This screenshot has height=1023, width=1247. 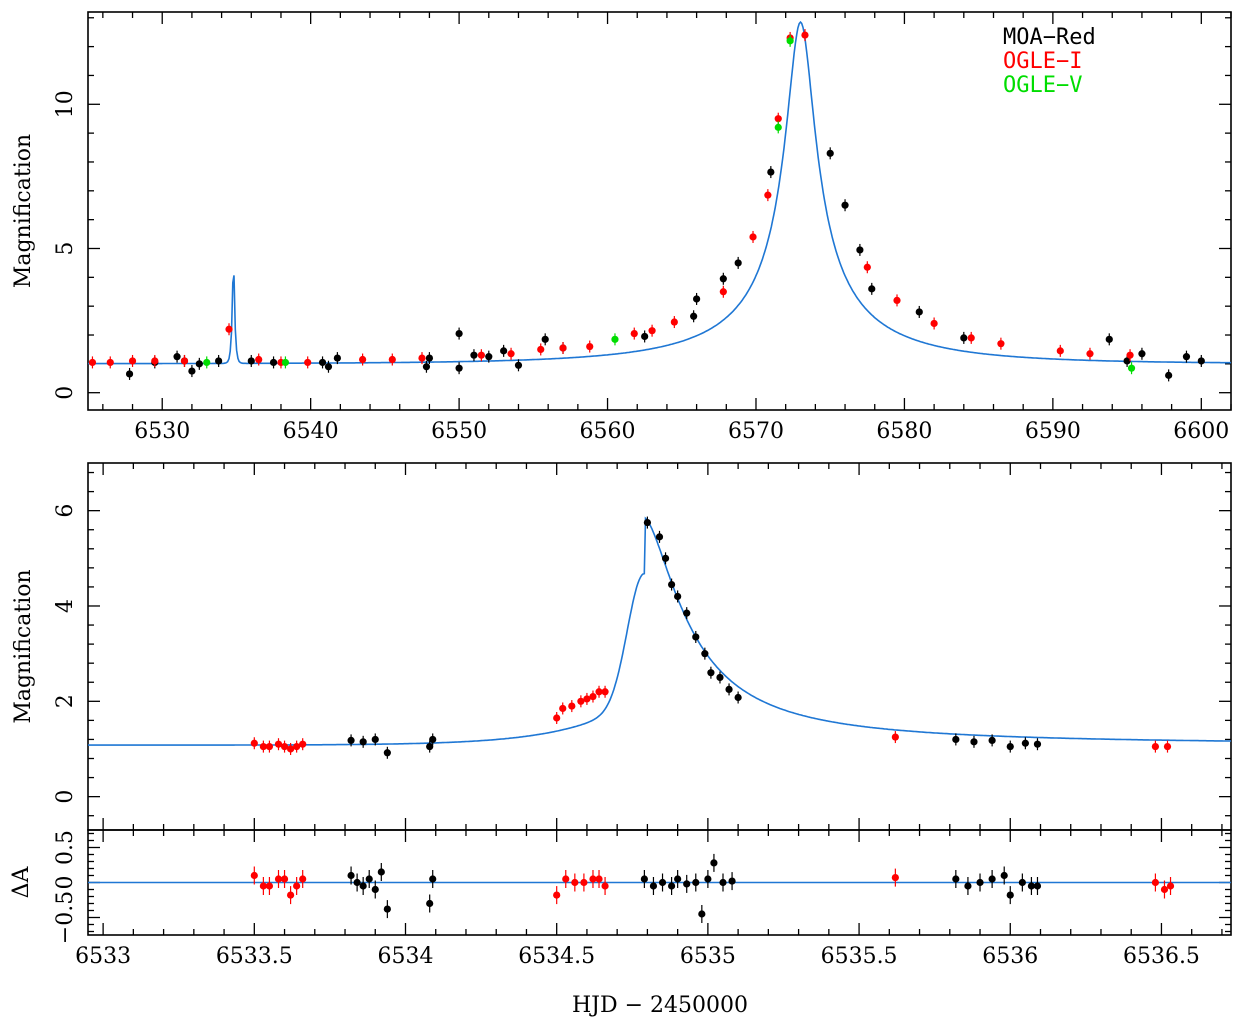 I want to click on x-tick-label: 6580, so click(x=904, y=431).